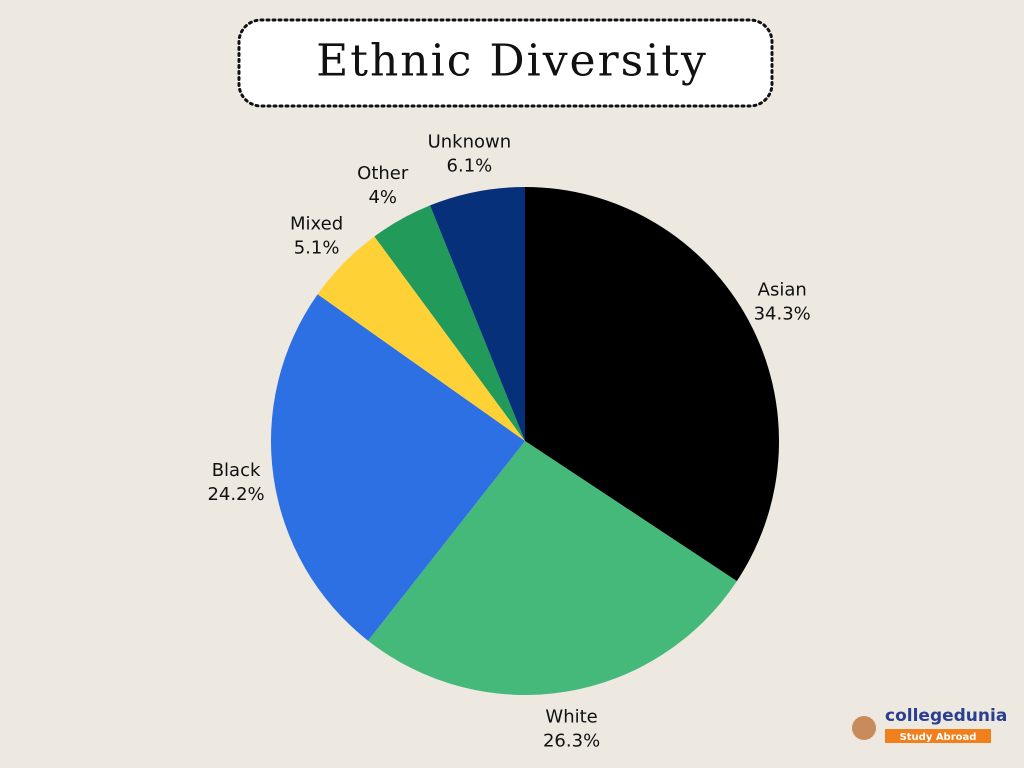 The width and height of the screenshot is (1024, 768). What do you see at coordinates (235, 494) in the screenshot?
I see `slice-value: 24.2%` at bounding box center [235, 494].